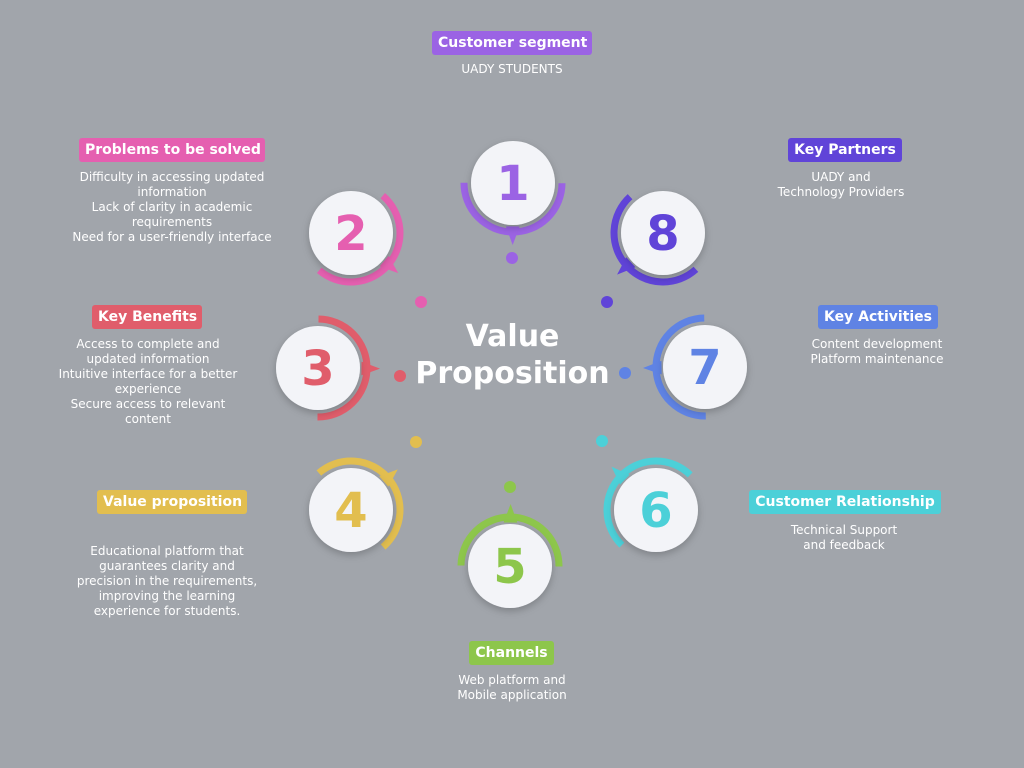 Image resolution: width=1024 pixels, height=768 pixels. I want to click on segment-7-description-line: Content development, so click(877, 344).